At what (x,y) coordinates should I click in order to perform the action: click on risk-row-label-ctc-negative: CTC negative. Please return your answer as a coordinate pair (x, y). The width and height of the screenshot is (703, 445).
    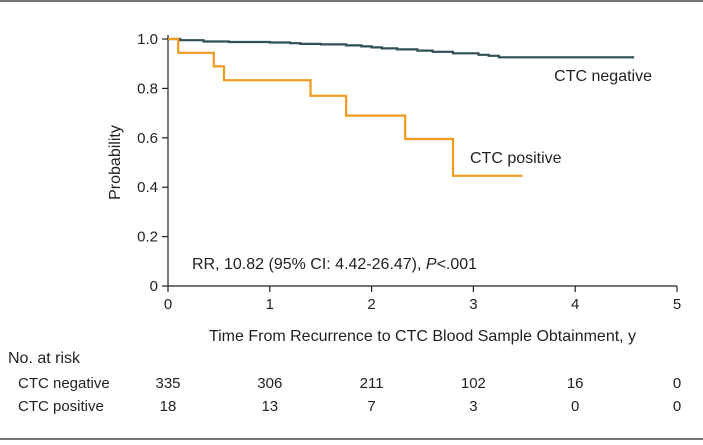
    Looking at the image, I should click on (64, 383).